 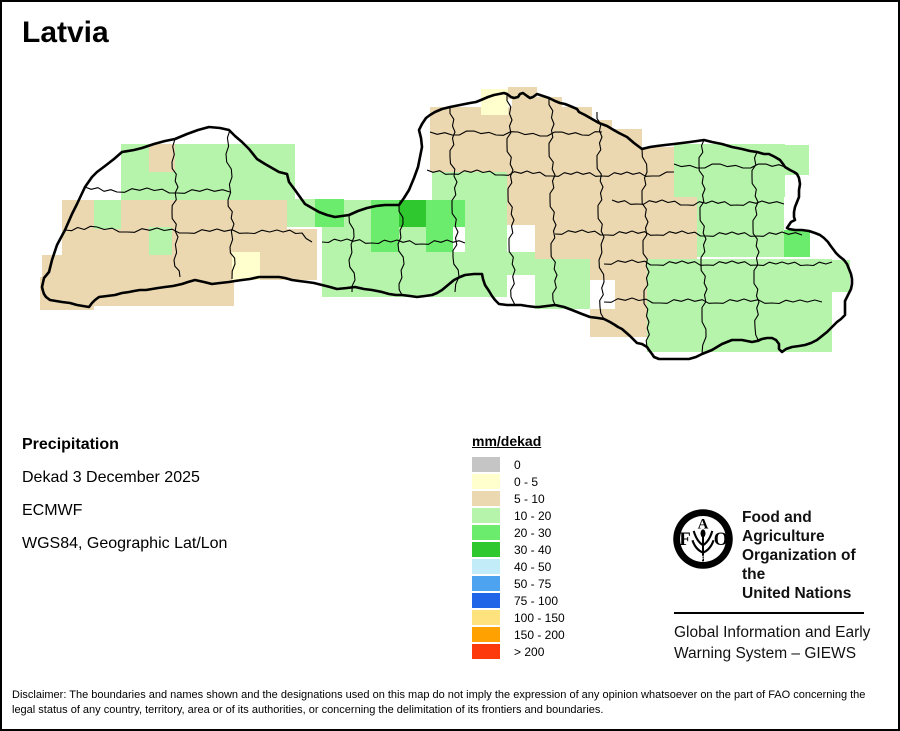 I want to click on legend-label: 50 - 75, so click(x=533, y=583).